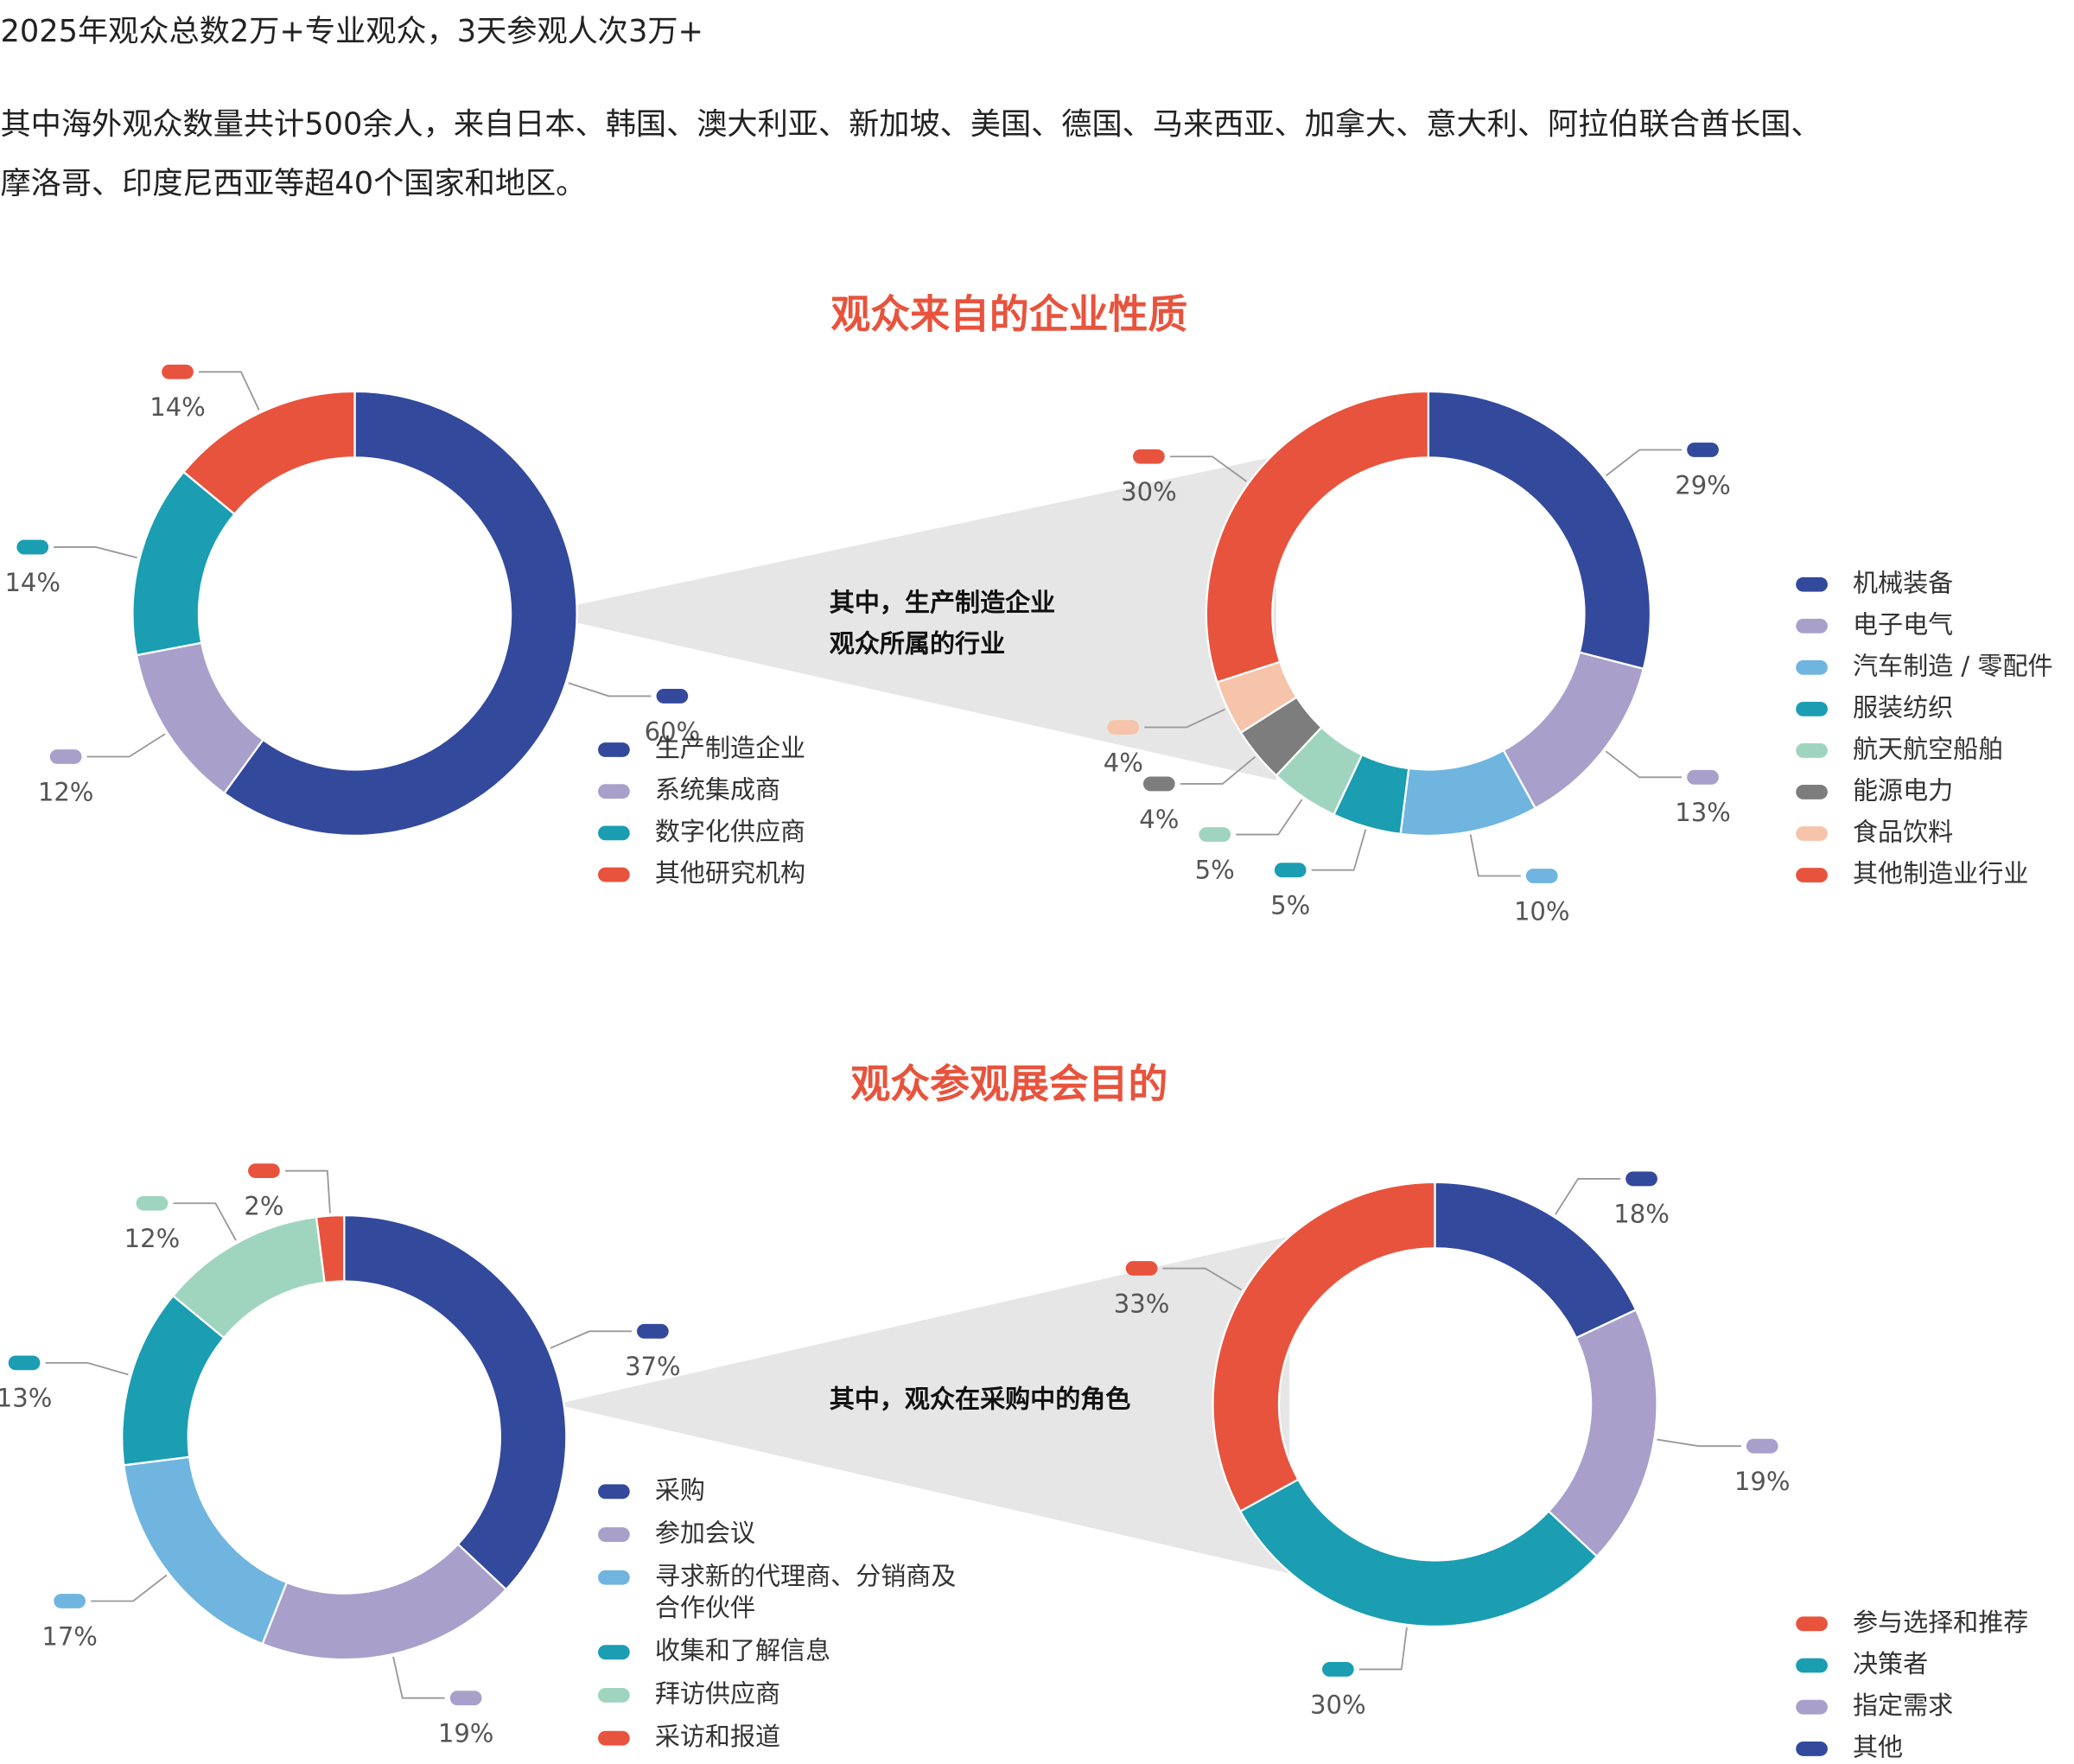 The width and height of the screenshot is (2074, 1764). Describe the element at coordinates (1149, 491) in the screenshot. I see `data-label: 30%` at that location.